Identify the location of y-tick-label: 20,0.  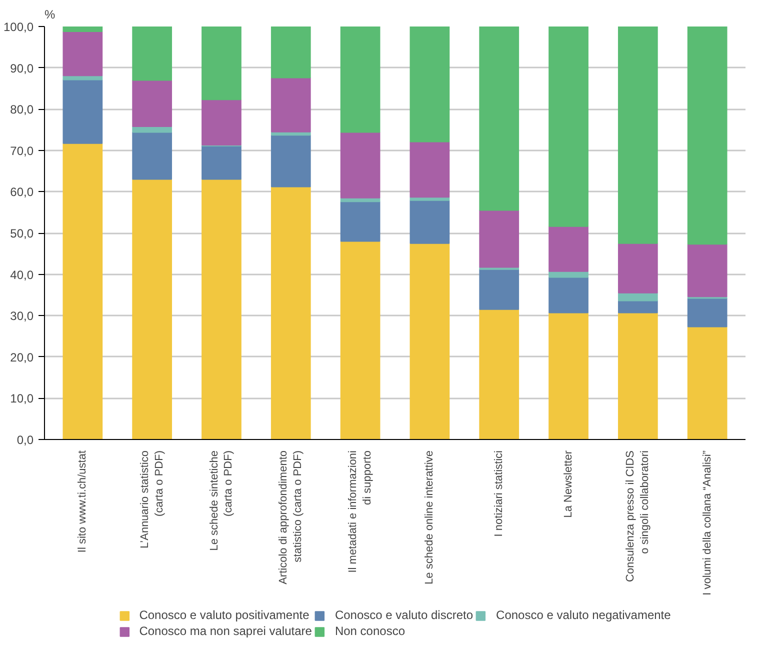
(22, 357).